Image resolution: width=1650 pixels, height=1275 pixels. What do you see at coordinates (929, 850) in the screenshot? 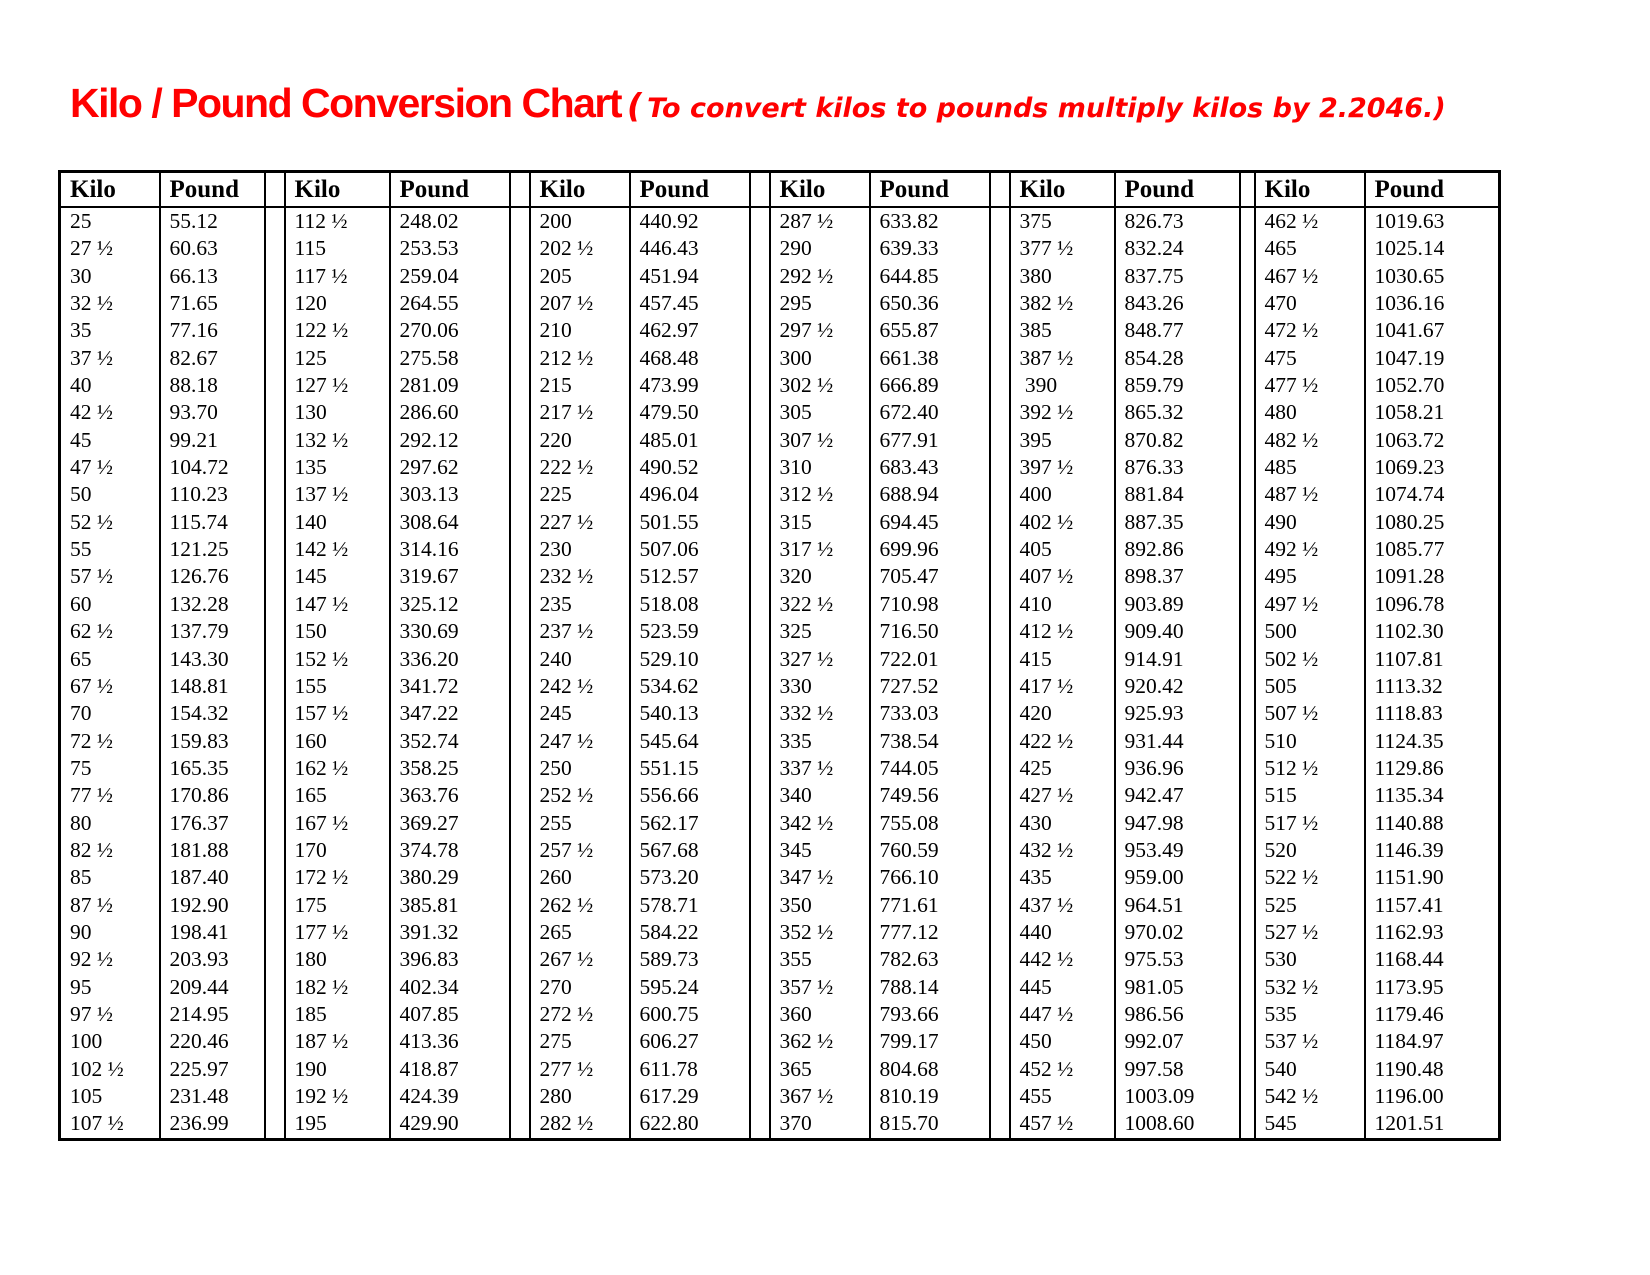
I see `pound-cell: 760.59` at bounding box center [929, 850].